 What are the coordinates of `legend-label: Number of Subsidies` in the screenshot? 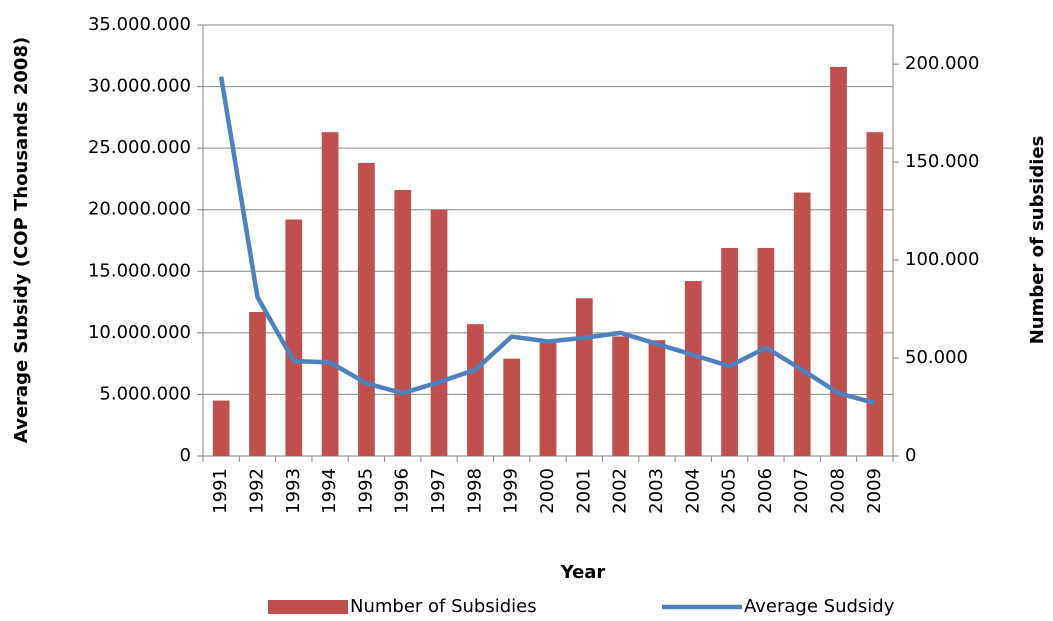 It's located at (443, 606).